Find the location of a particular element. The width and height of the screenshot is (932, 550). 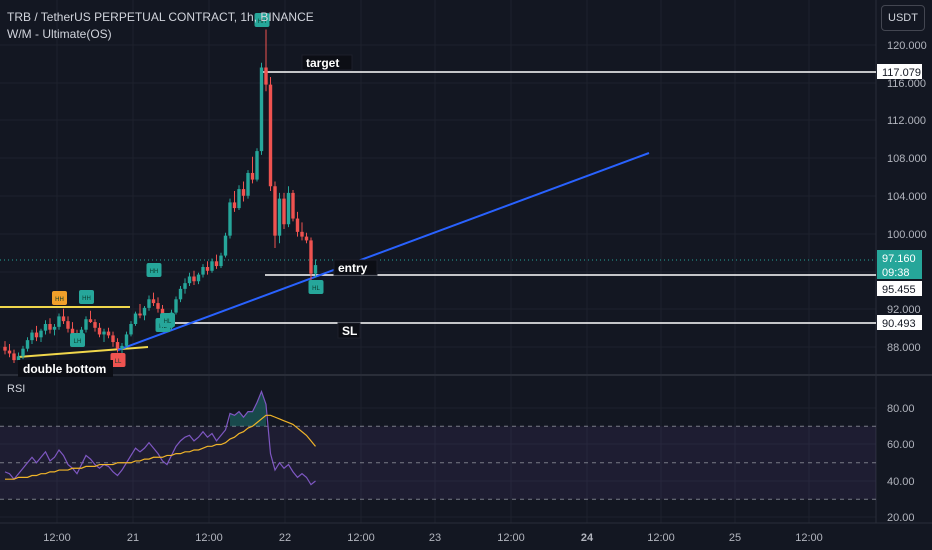

pattern-label-bg is located at coordinates (65, 368).